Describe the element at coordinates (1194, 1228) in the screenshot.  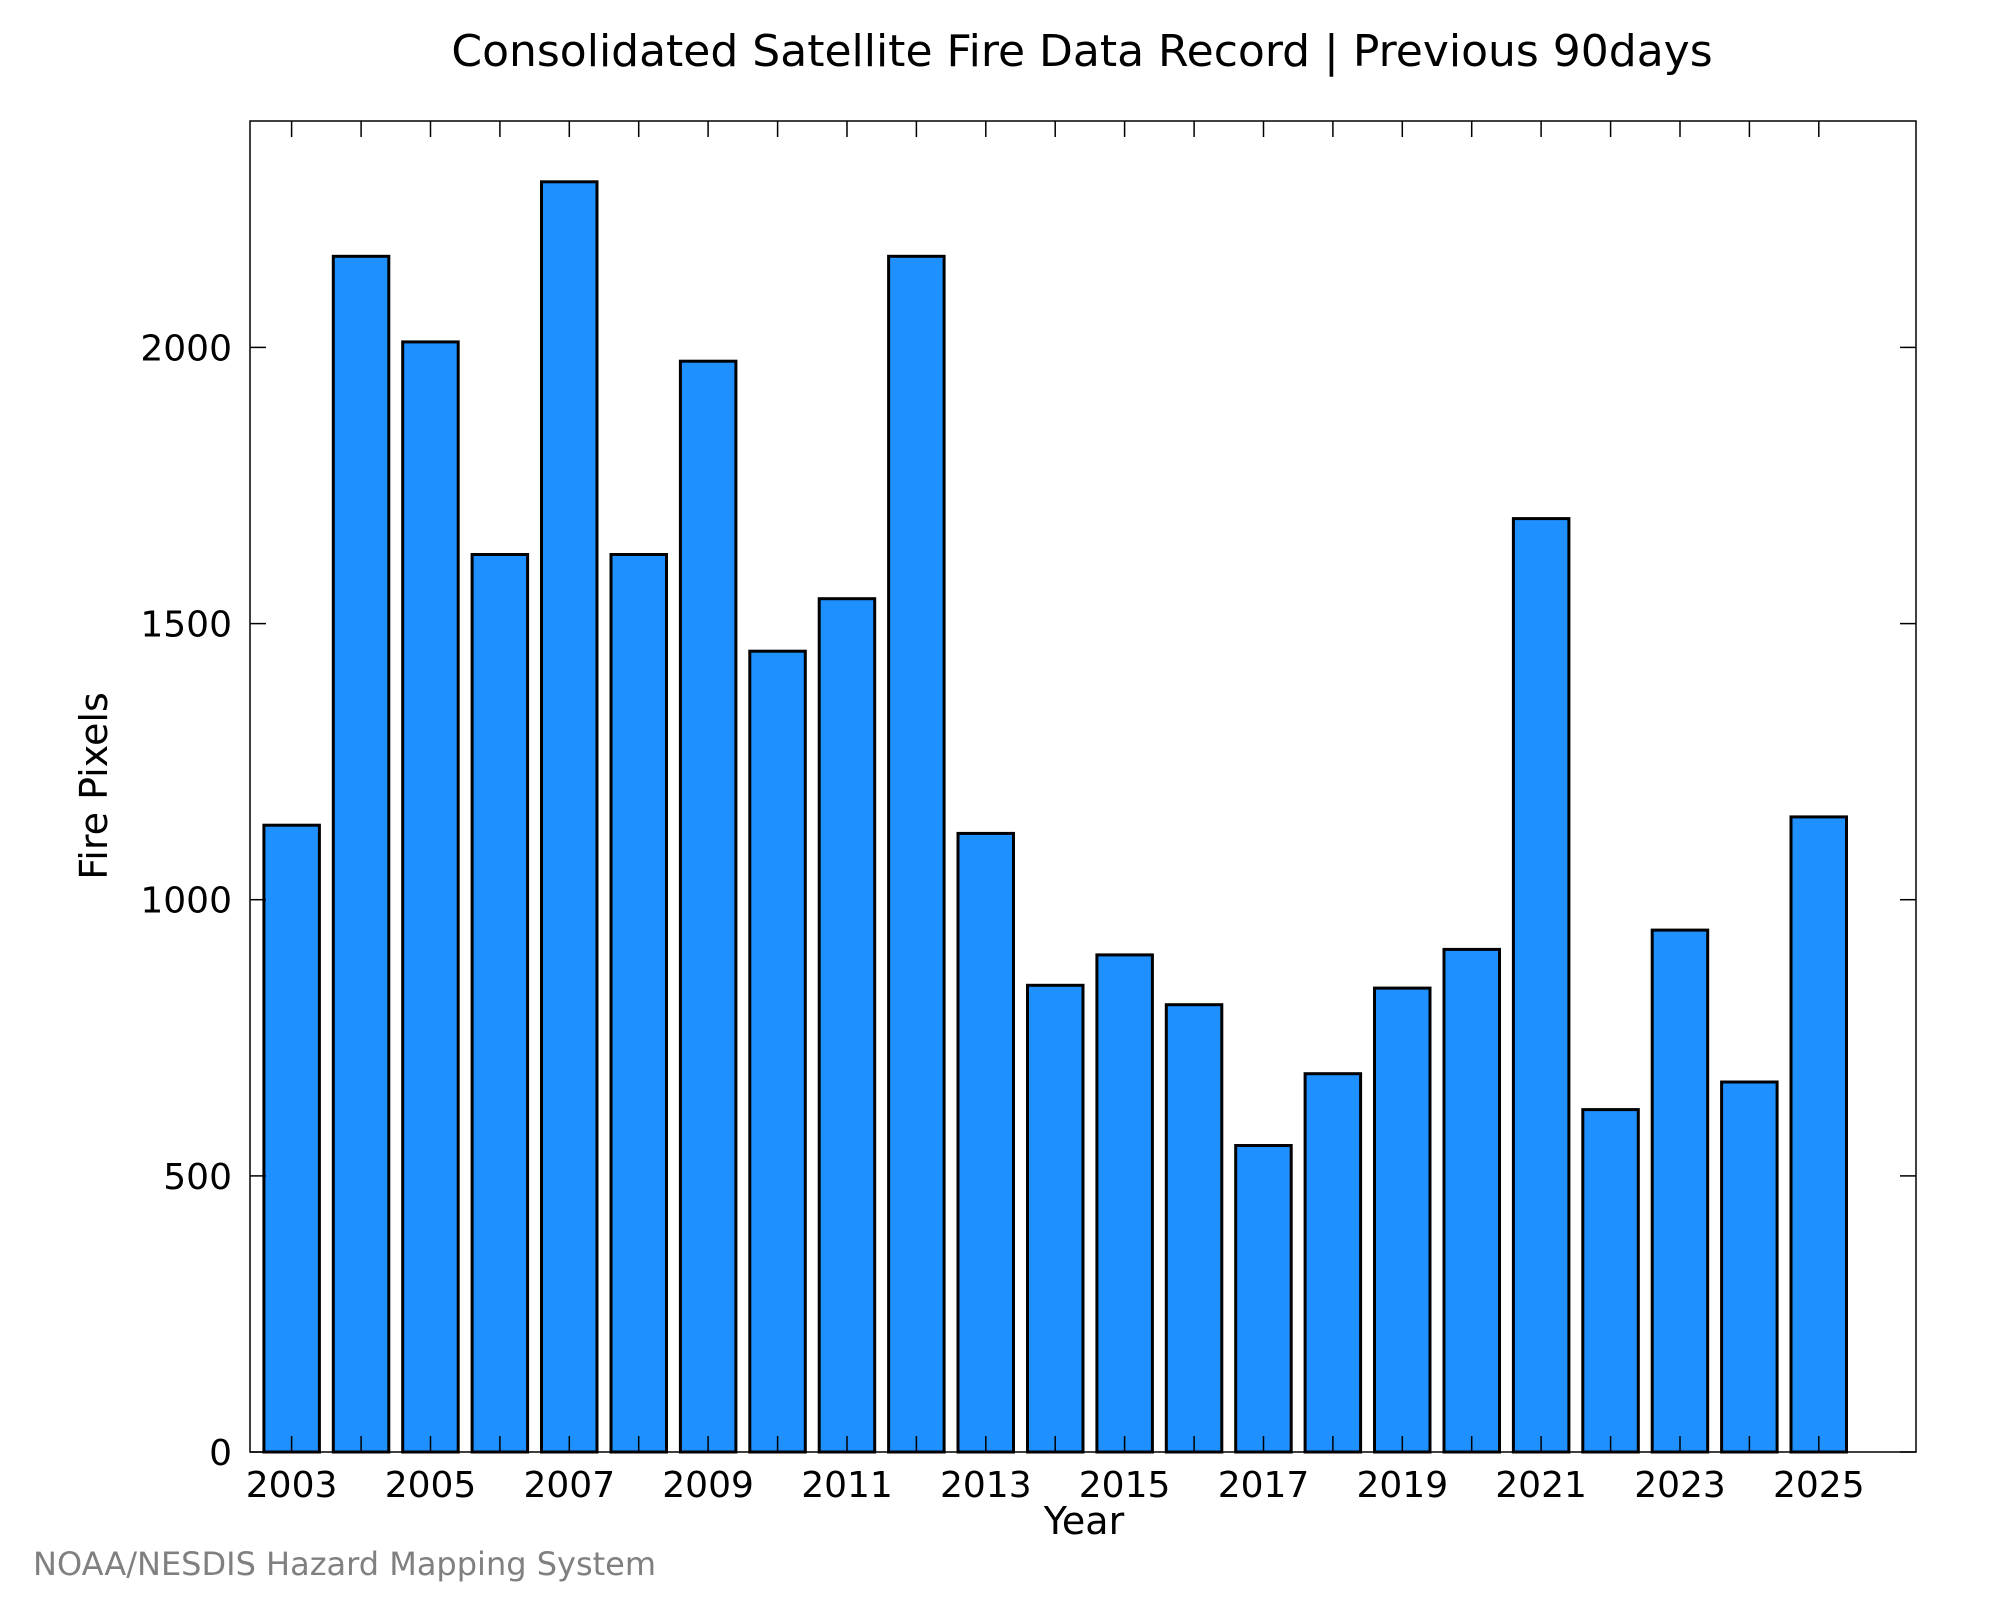
I see `bar-2016` at that location.